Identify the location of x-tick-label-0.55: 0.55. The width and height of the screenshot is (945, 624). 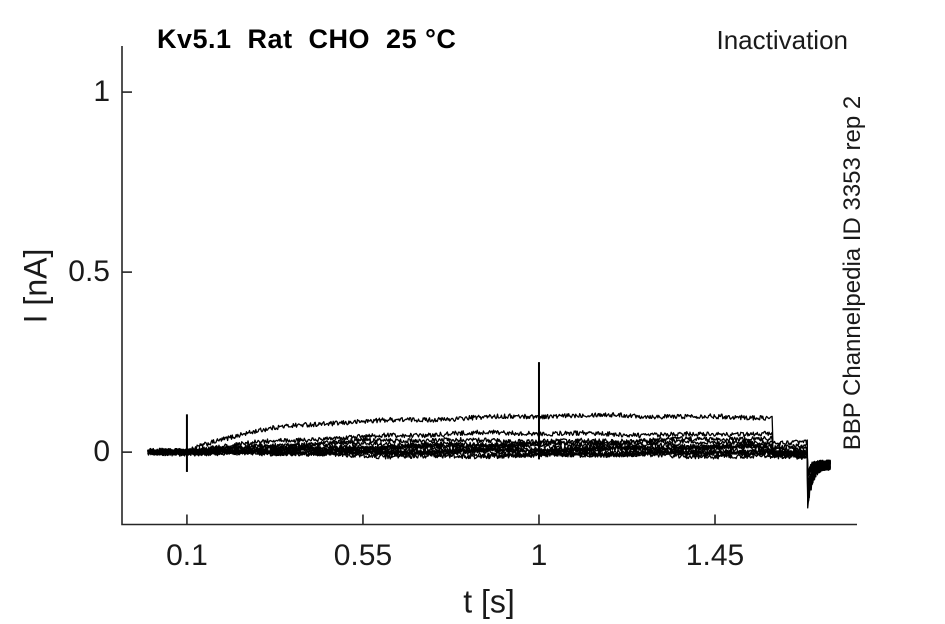
(363, 555).